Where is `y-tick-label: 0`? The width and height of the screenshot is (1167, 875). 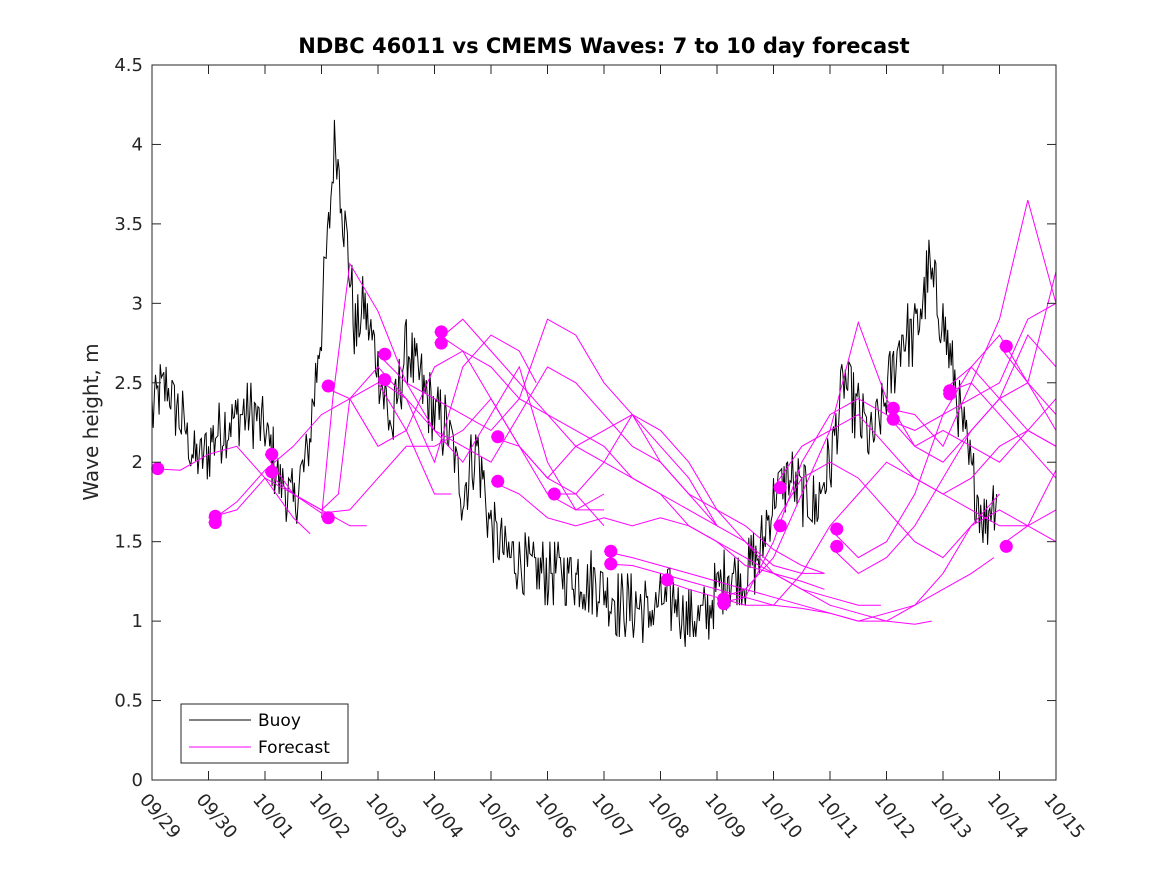 y-tick-label: 0 is located at coordinates (137, 780).